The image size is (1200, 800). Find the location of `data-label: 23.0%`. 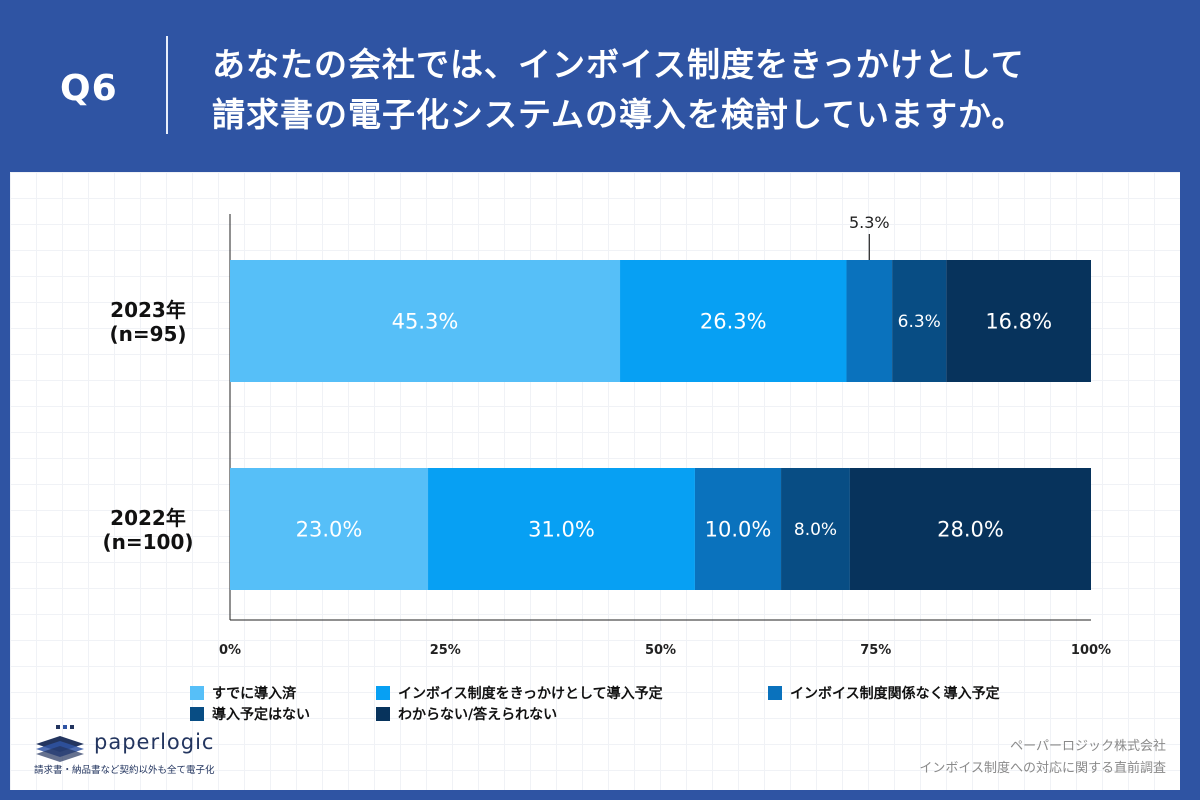

data-label: 23.0% is located at coordinates (329, 530).